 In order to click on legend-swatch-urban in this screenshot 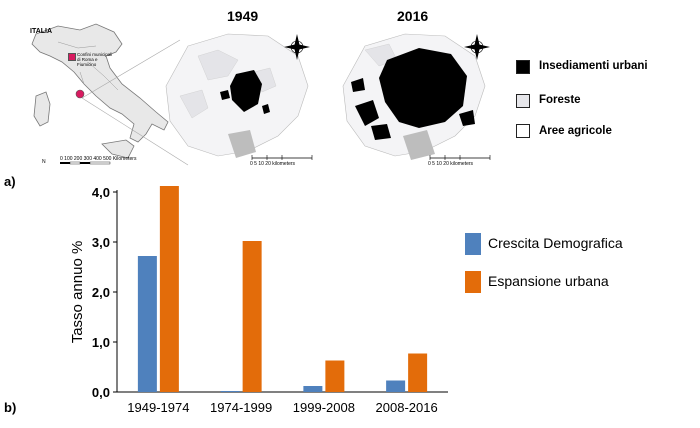, I will do `click(523, 67)`.